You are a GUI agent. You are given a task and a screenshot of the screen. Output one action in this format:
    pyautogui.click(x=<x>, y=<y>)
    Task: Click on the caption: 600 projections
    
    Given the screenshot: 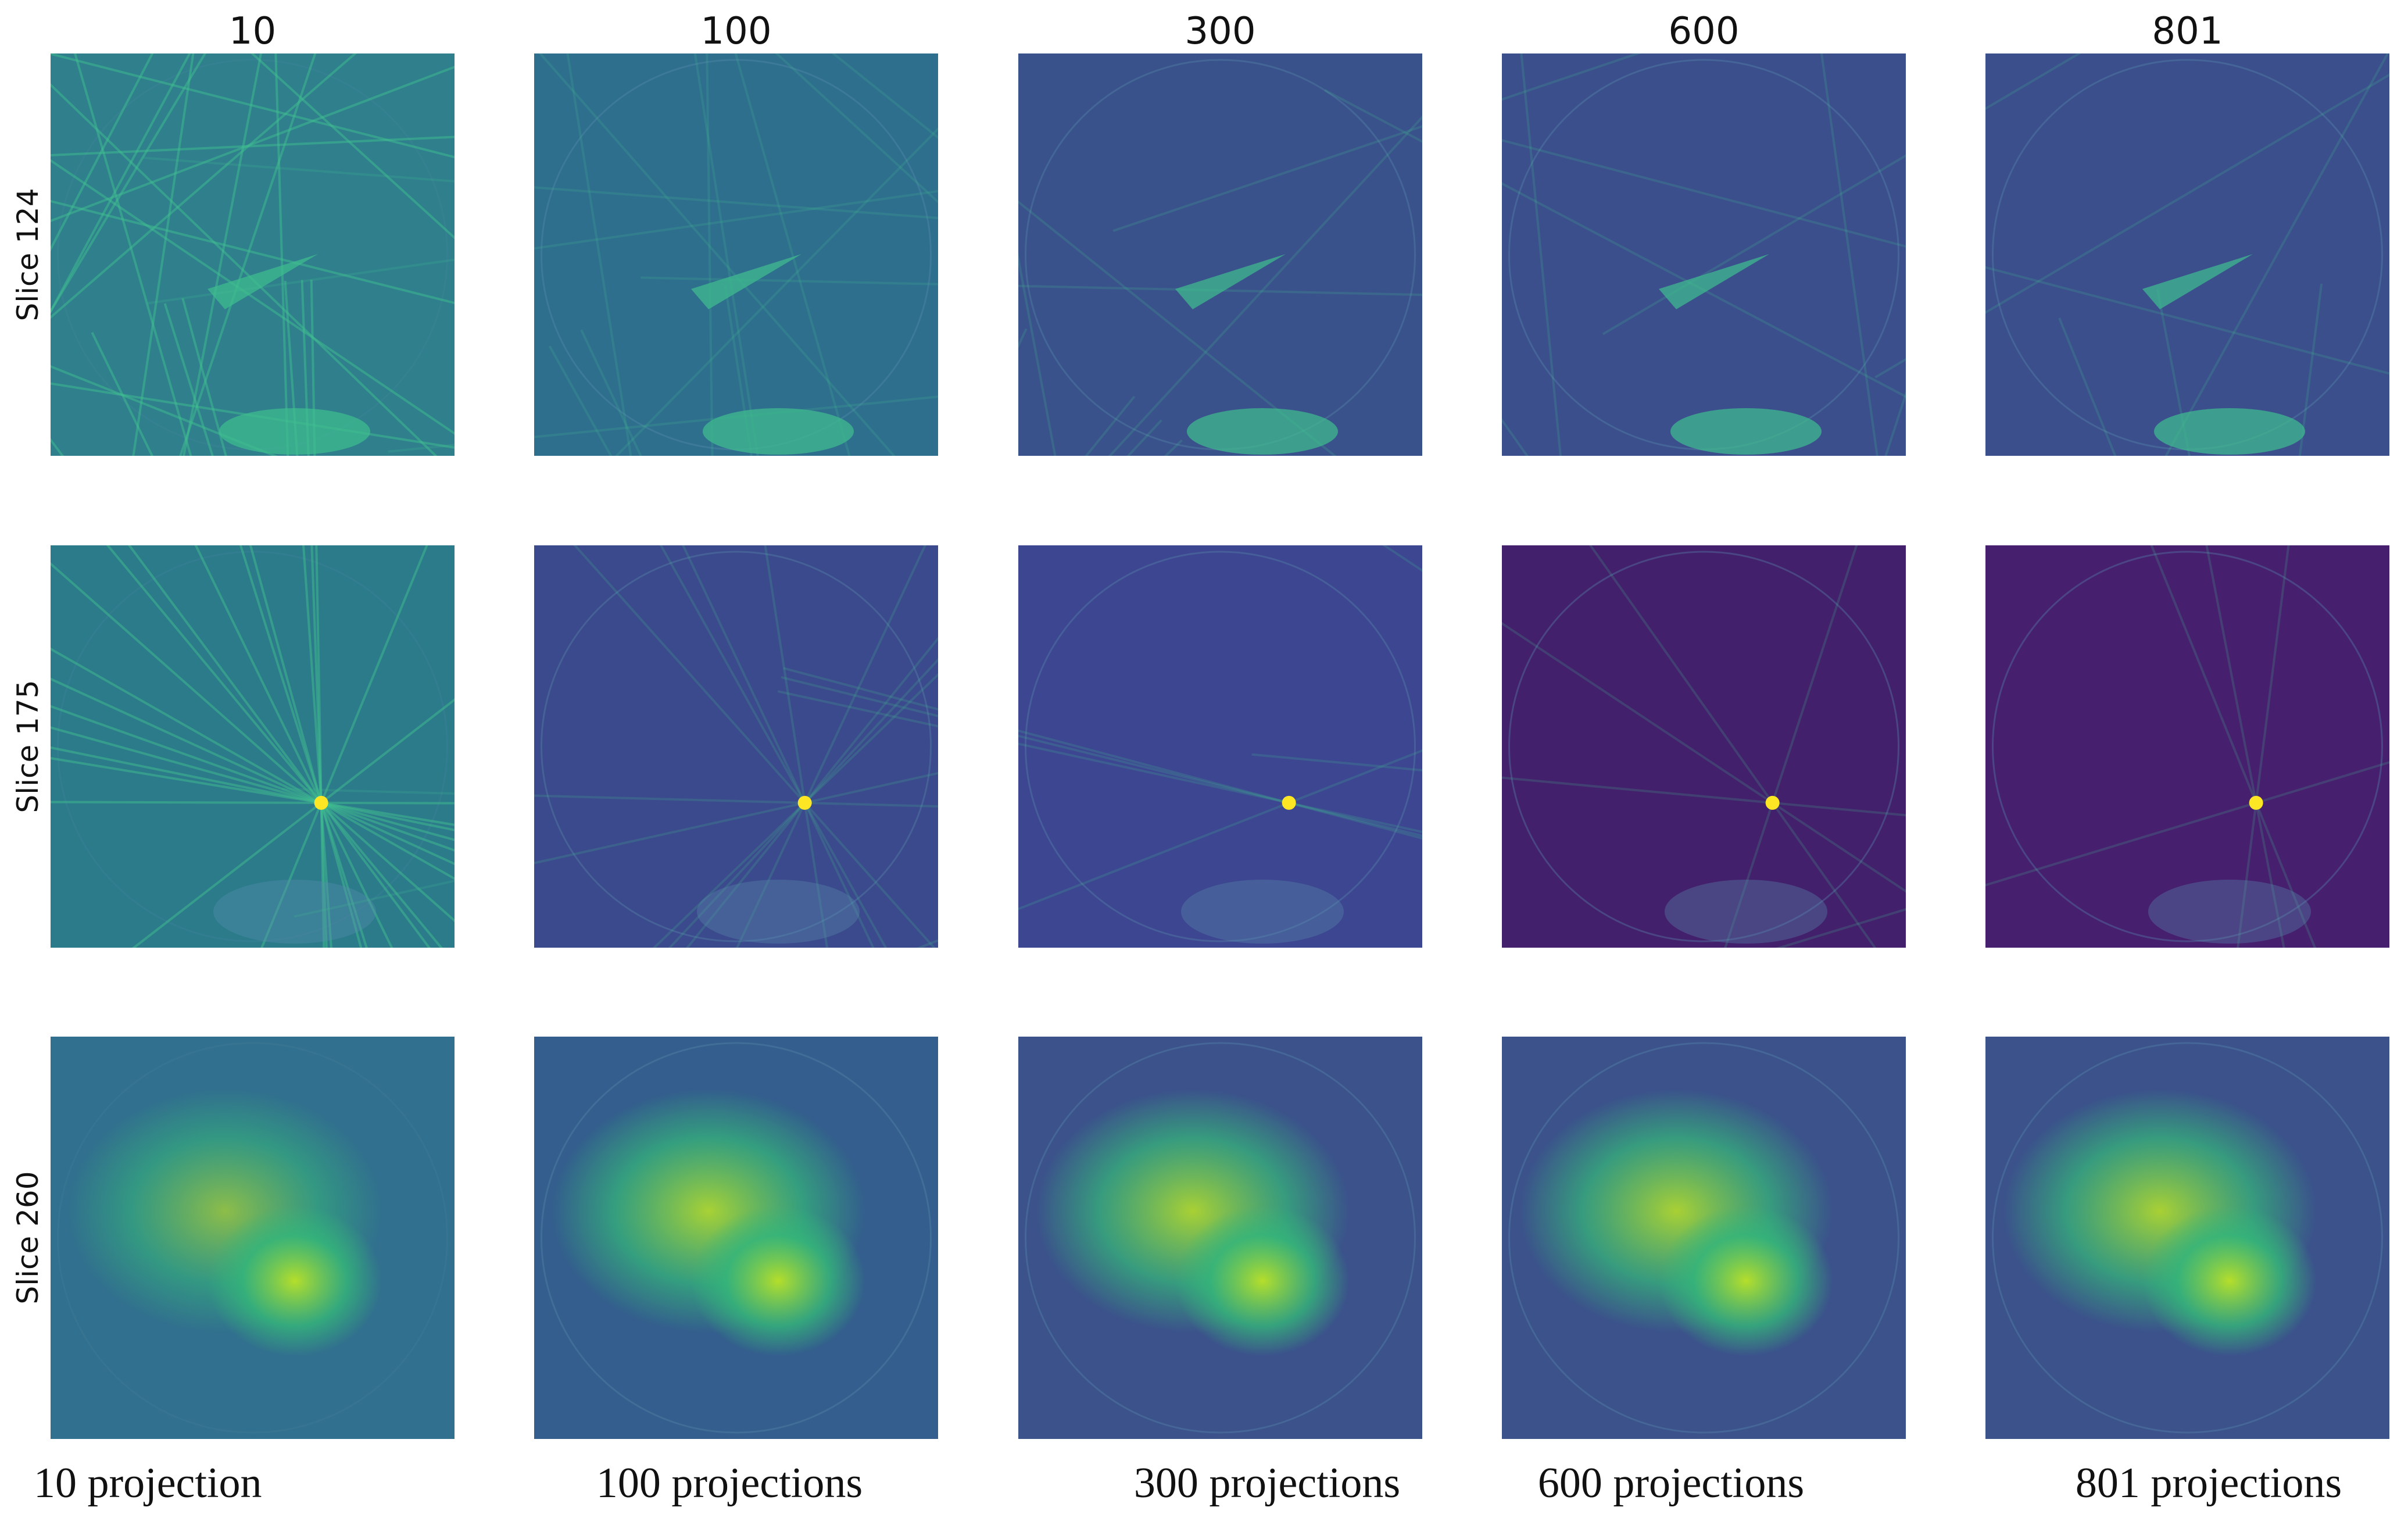 What is the action you would take?
    pyautogui.click(x=1671, y=1483)
    